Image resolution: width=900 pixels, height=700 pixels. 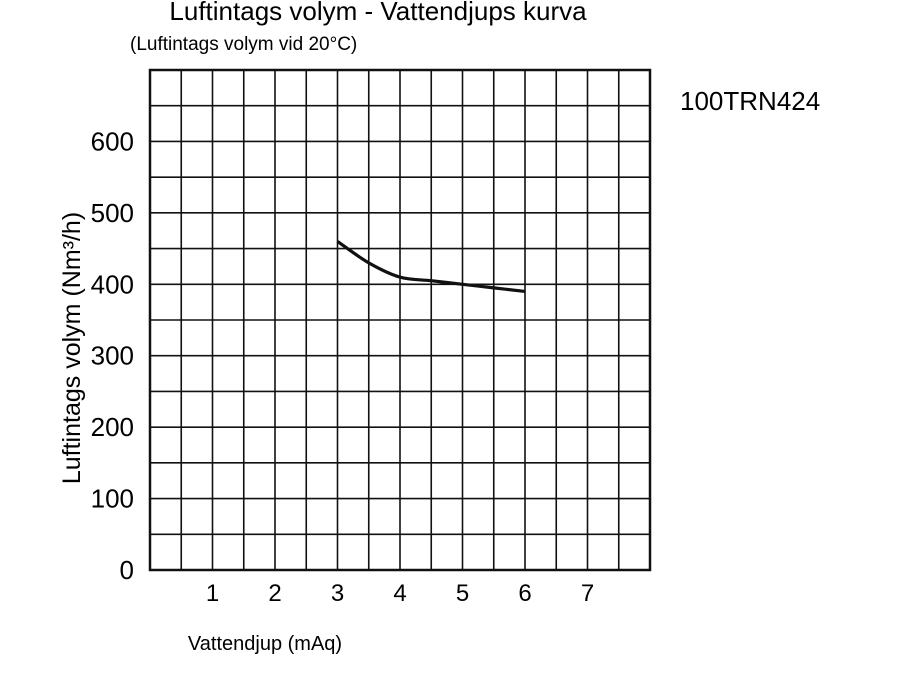 I want to click on x-tick-label: 5, so click(x=462, y=593).